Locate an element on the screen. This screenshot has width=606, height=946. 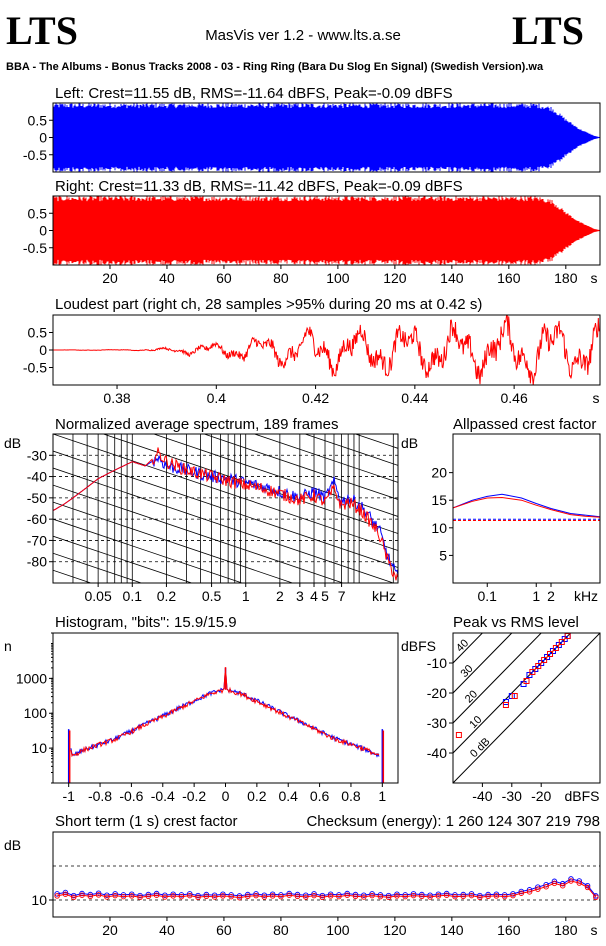
crest-lines: 0 dB 10 20 30 40 is located at coordinates (526, 708).